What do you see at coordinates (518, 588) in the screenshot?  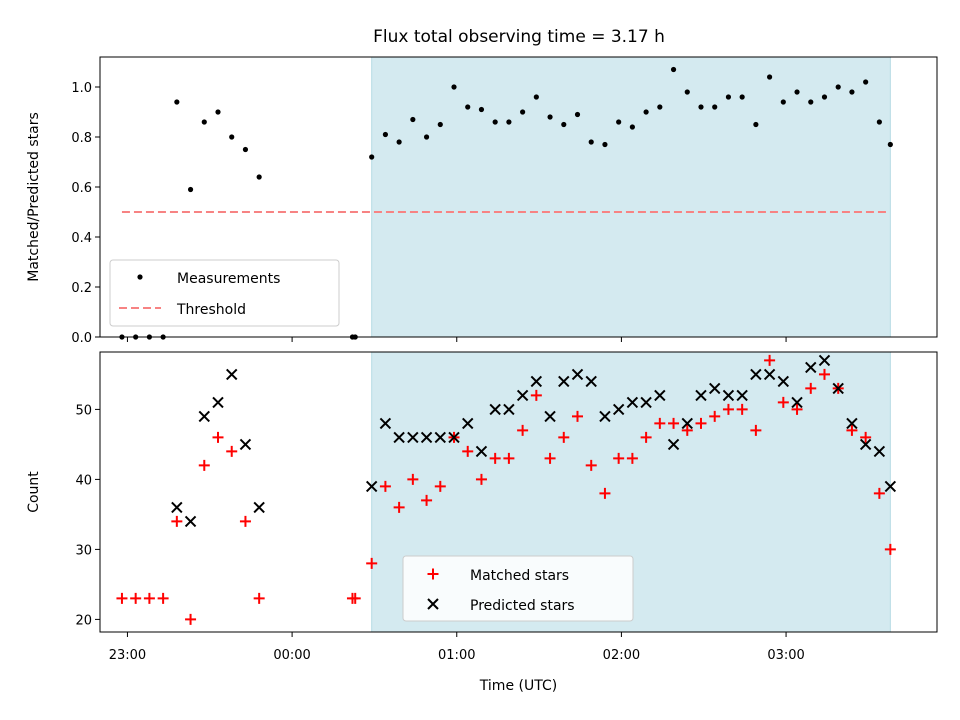 I see `legend-box` at bounding box center [518, 588].